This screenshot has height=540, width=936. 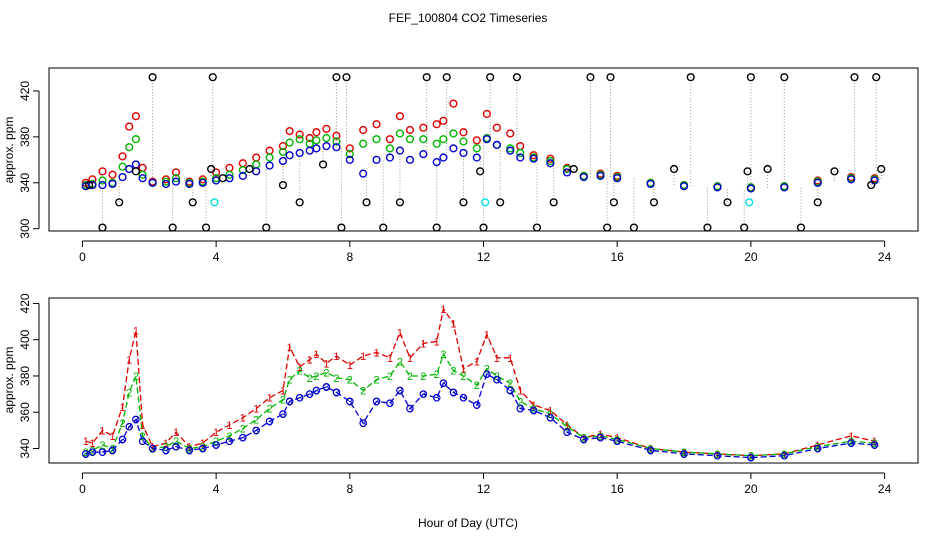 I want to click on x-tick-label: 16, so click(x=618, y=489).